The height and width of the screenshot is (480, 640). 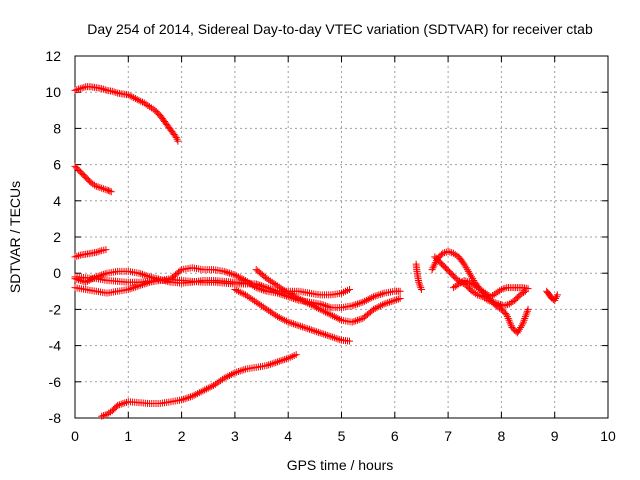 I want to click on x-tick-label: 3, so click(x=235, y=436).